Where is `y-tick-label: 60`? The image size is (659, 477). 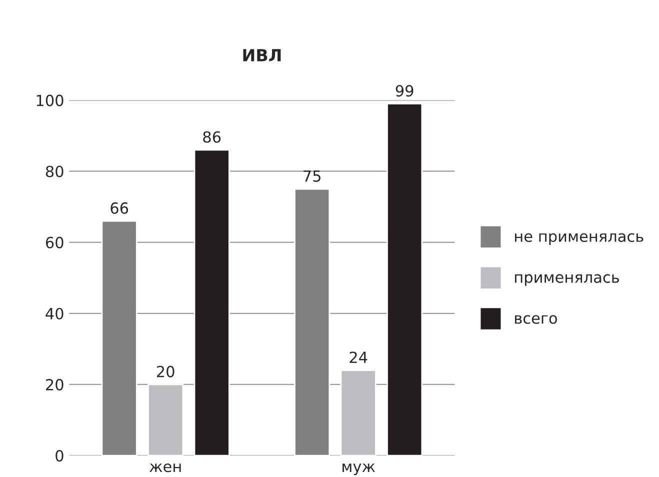
y-tick-label: 60 is located at coordinates (55, 242).